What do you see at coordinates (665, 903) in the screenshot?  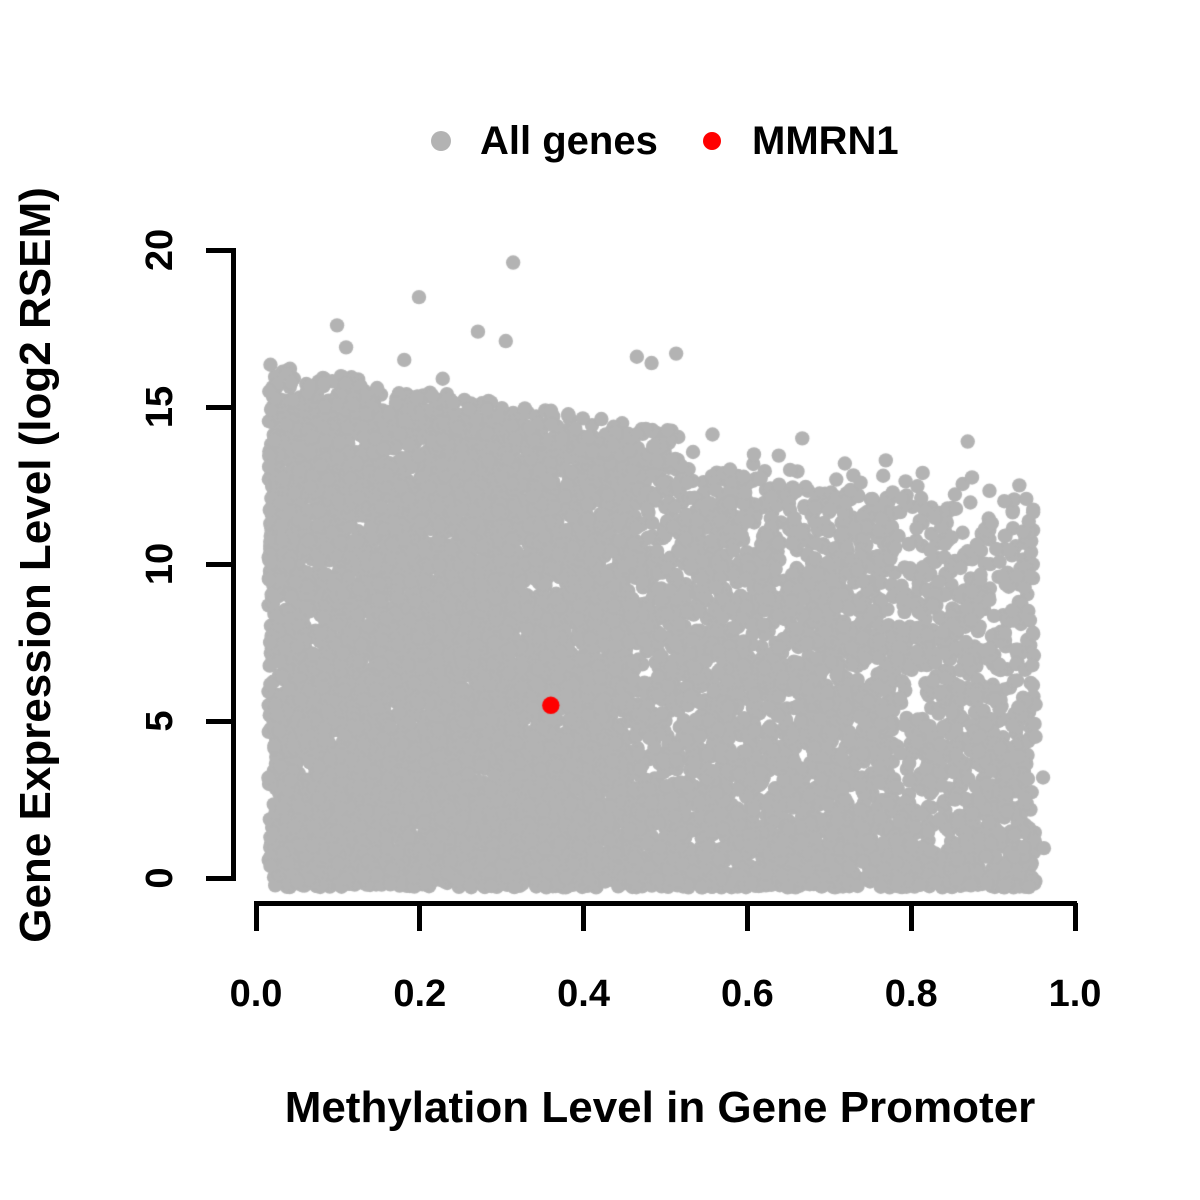 I see `x-axis-line` at bounding box center [665, 903].